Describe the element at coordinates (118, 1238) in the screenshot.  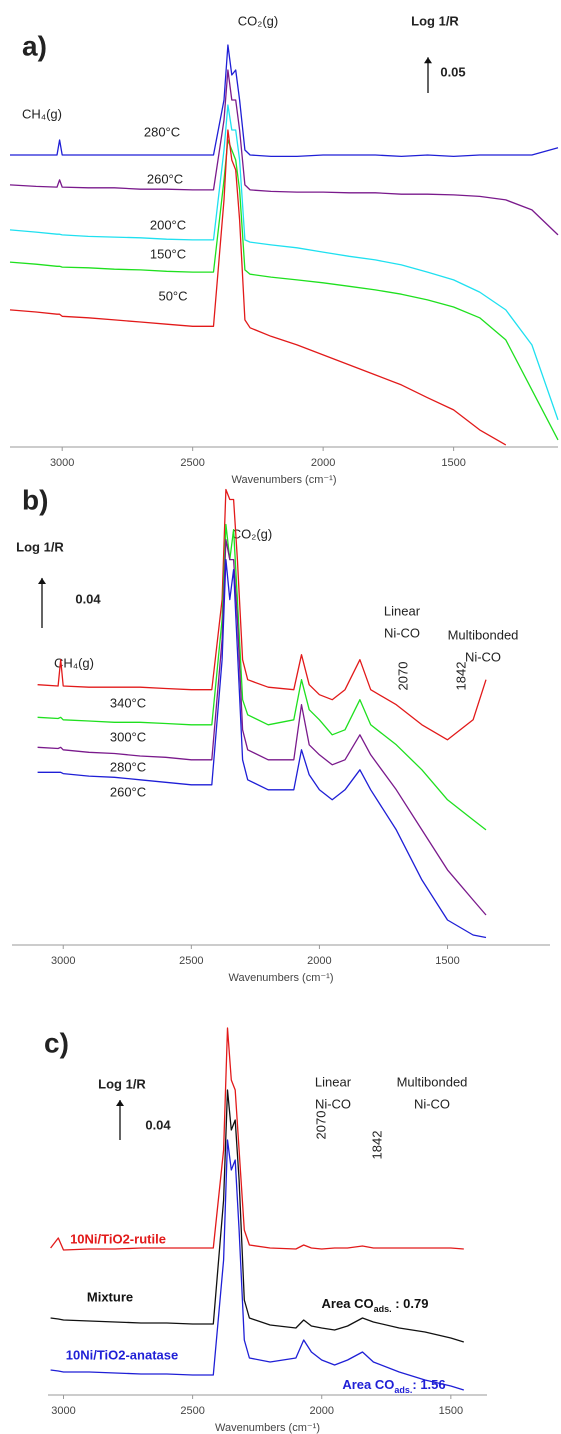
I see `series-label: 10Ni/TiO2-rutile` at that location.